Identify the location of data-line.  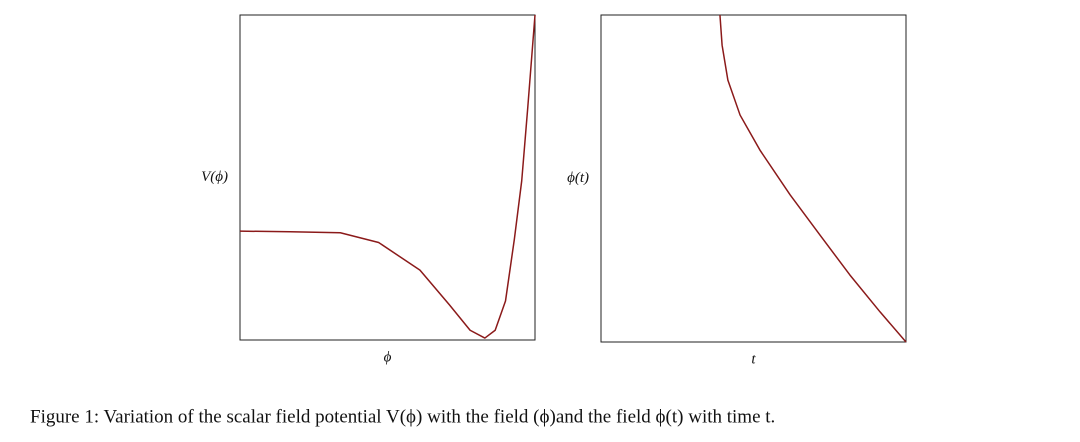
(813, 178).